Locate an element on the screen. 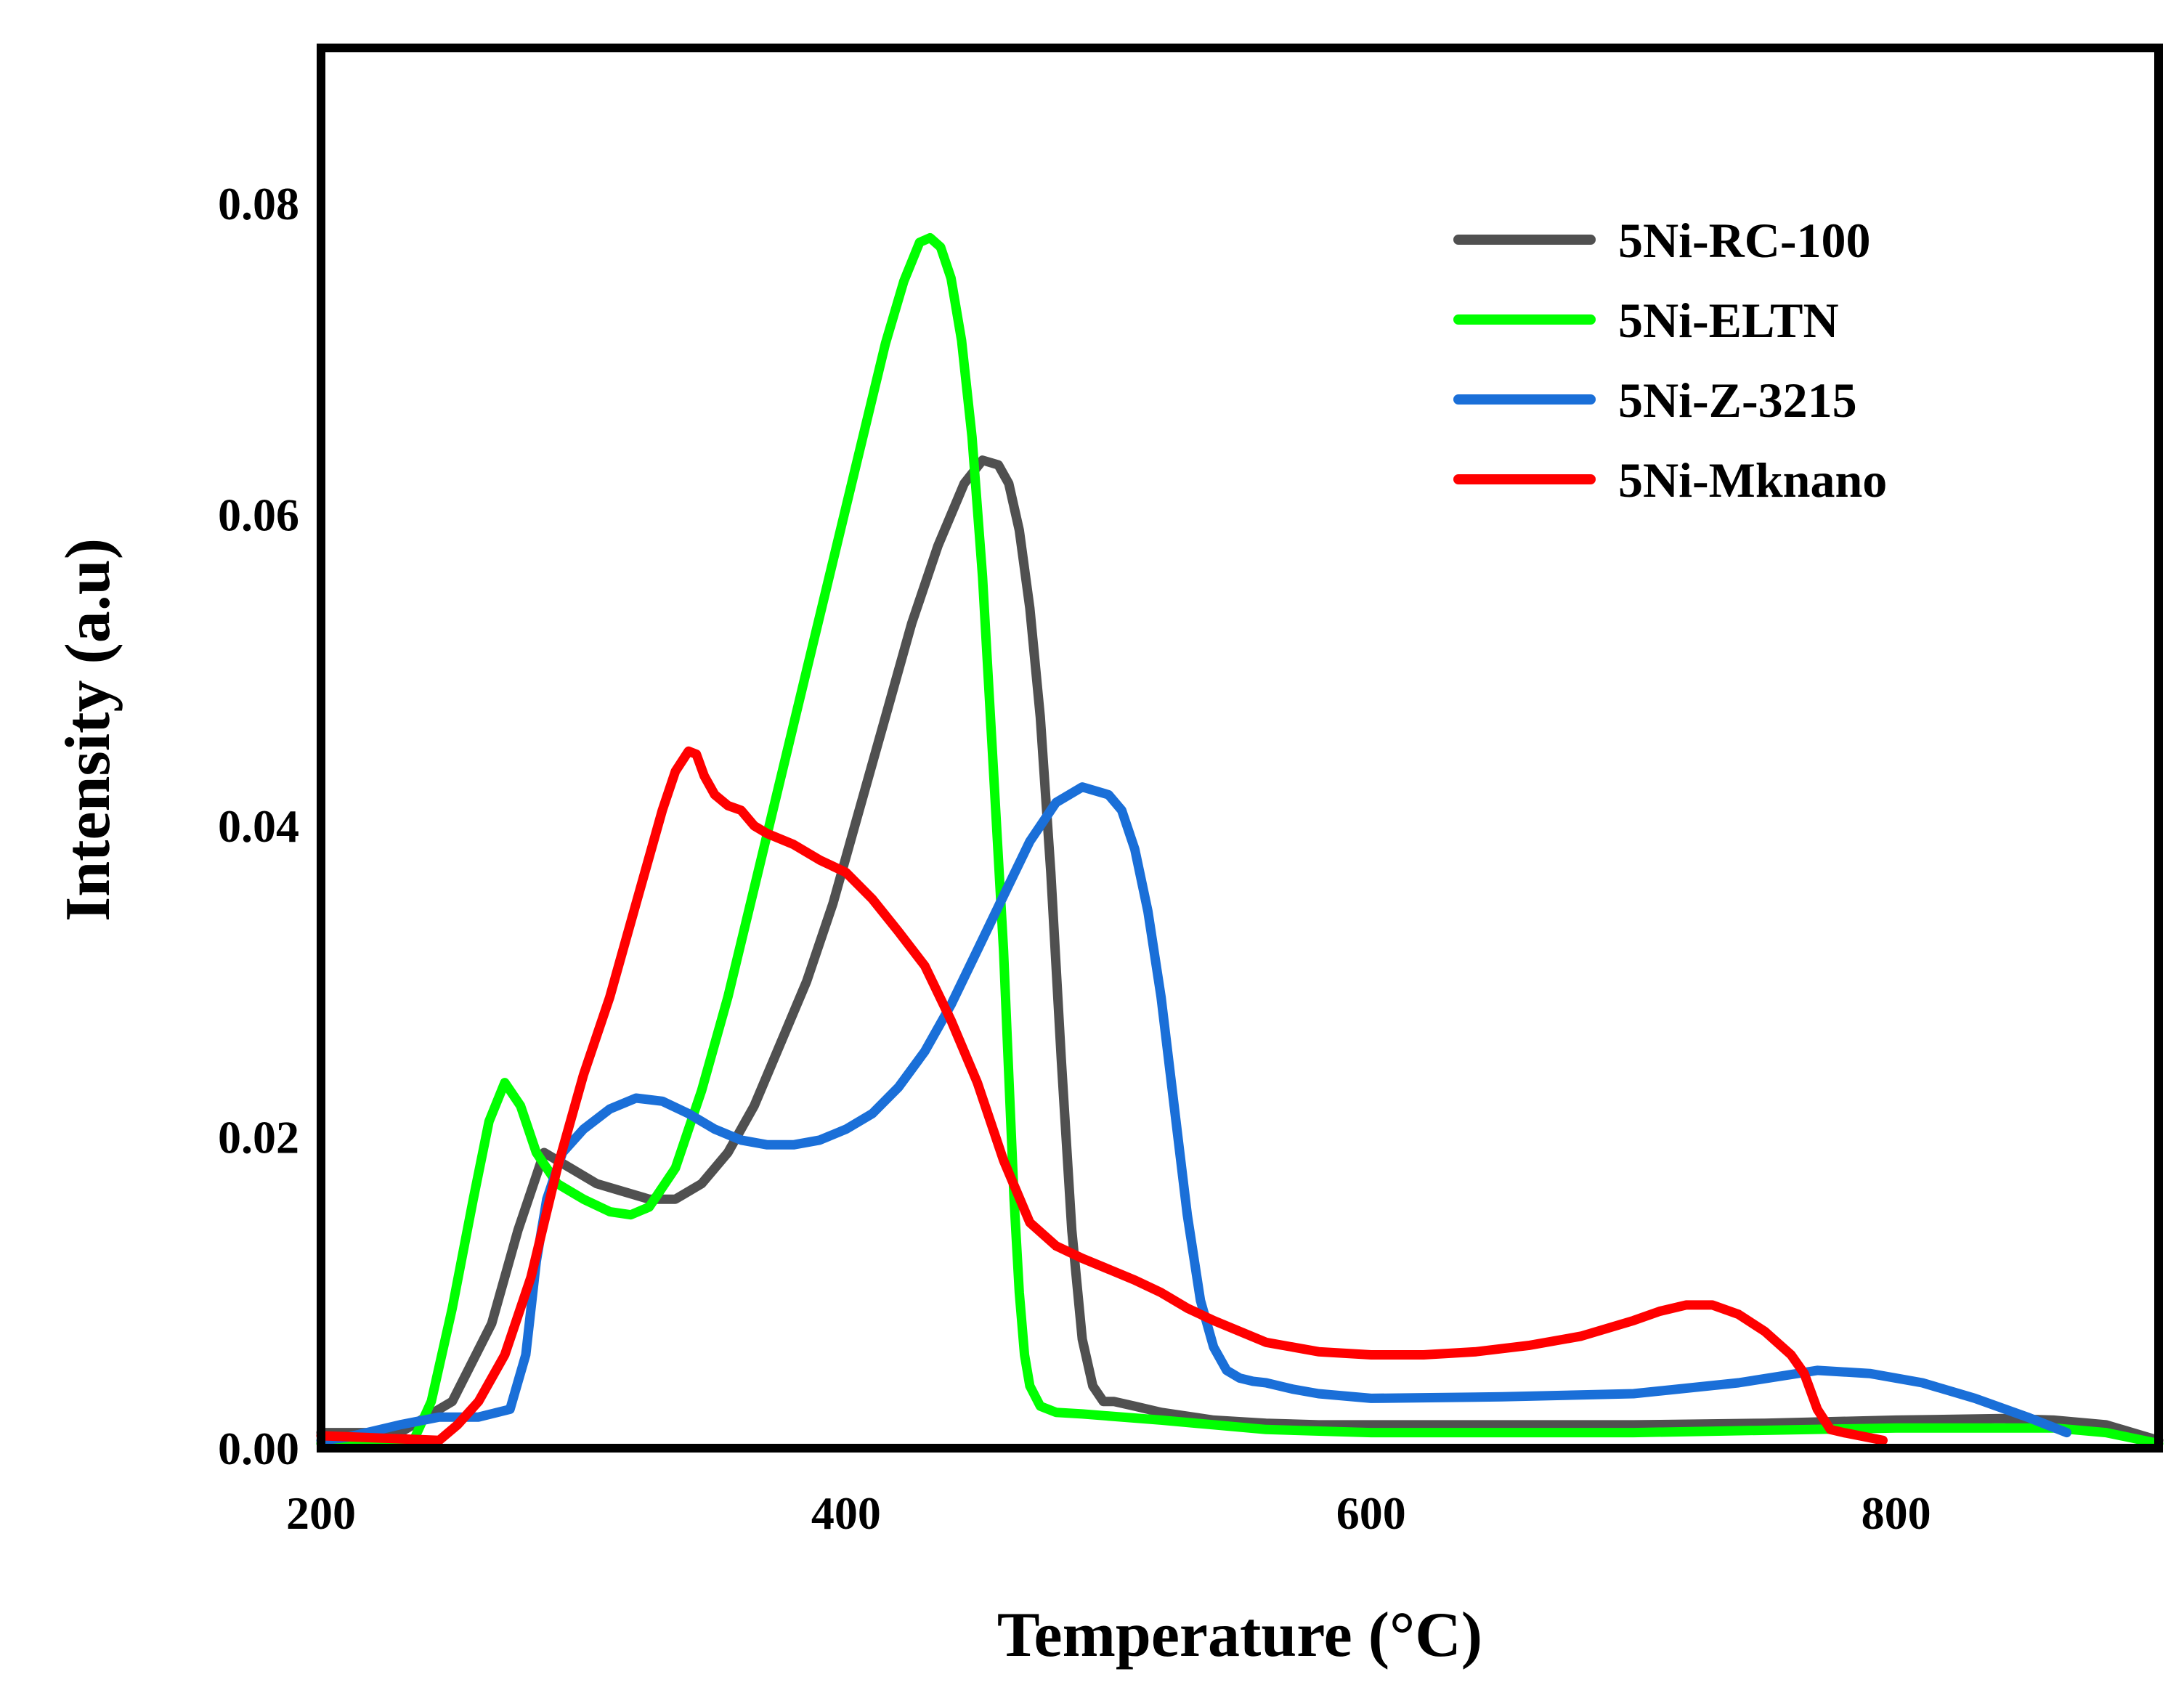 Image resolution: width=2184 pixels, height=1690 pixels. legend-label: 5Ni-ELTN is located at coordinates (1728, 320).